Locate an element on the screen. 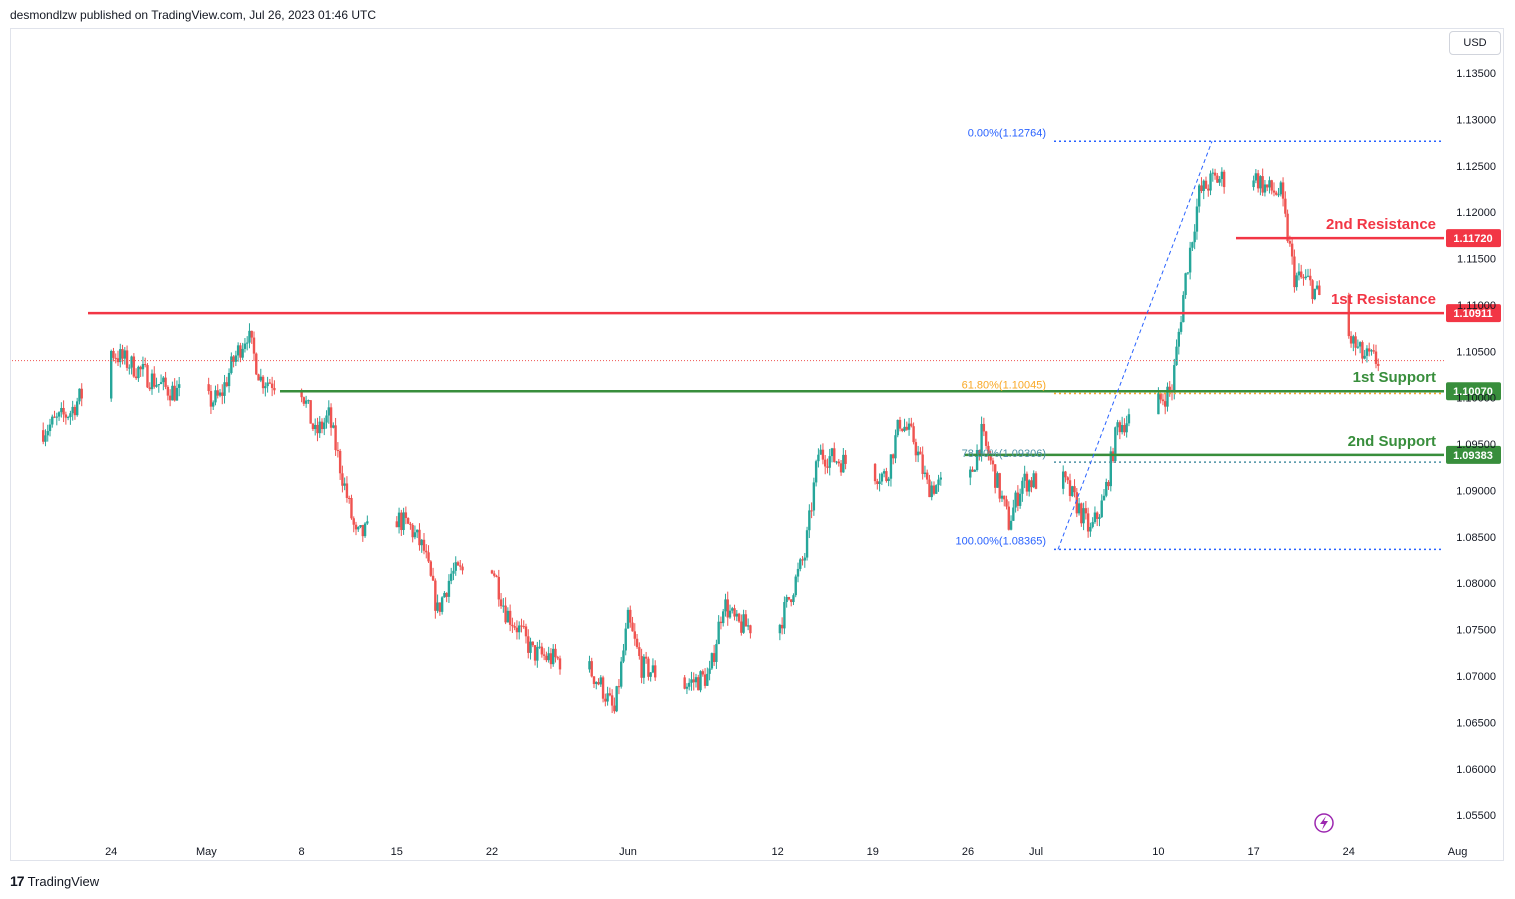 This screenshot has width=1515, height=899. currency-button: USD is located at coordinates (1475, 43).